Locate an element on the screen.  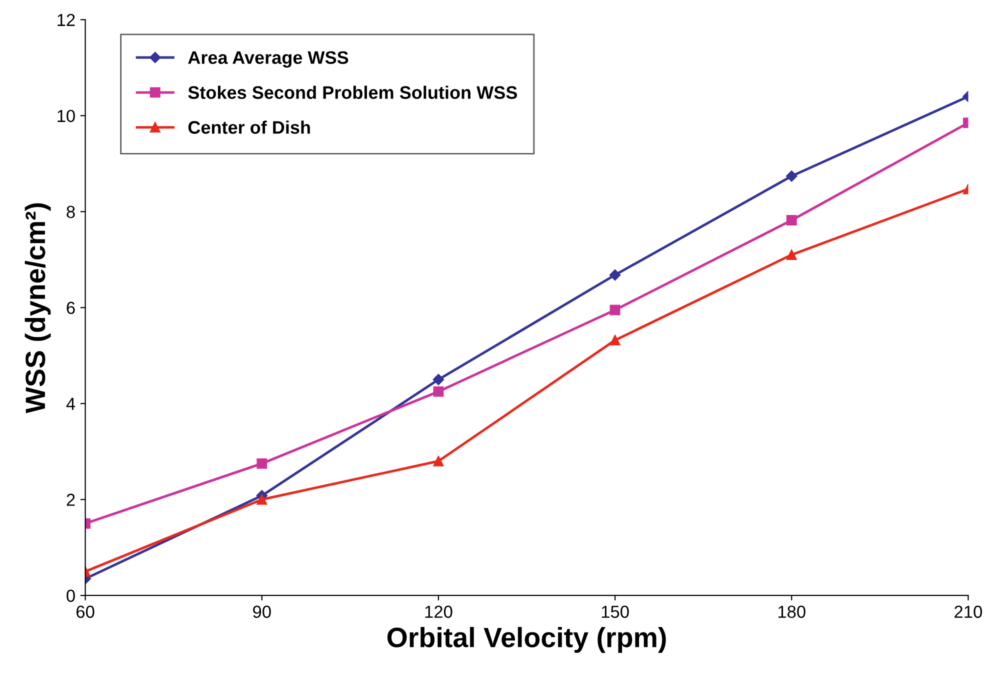
y-tick-label: 4 is located at coordinates (71, 404).